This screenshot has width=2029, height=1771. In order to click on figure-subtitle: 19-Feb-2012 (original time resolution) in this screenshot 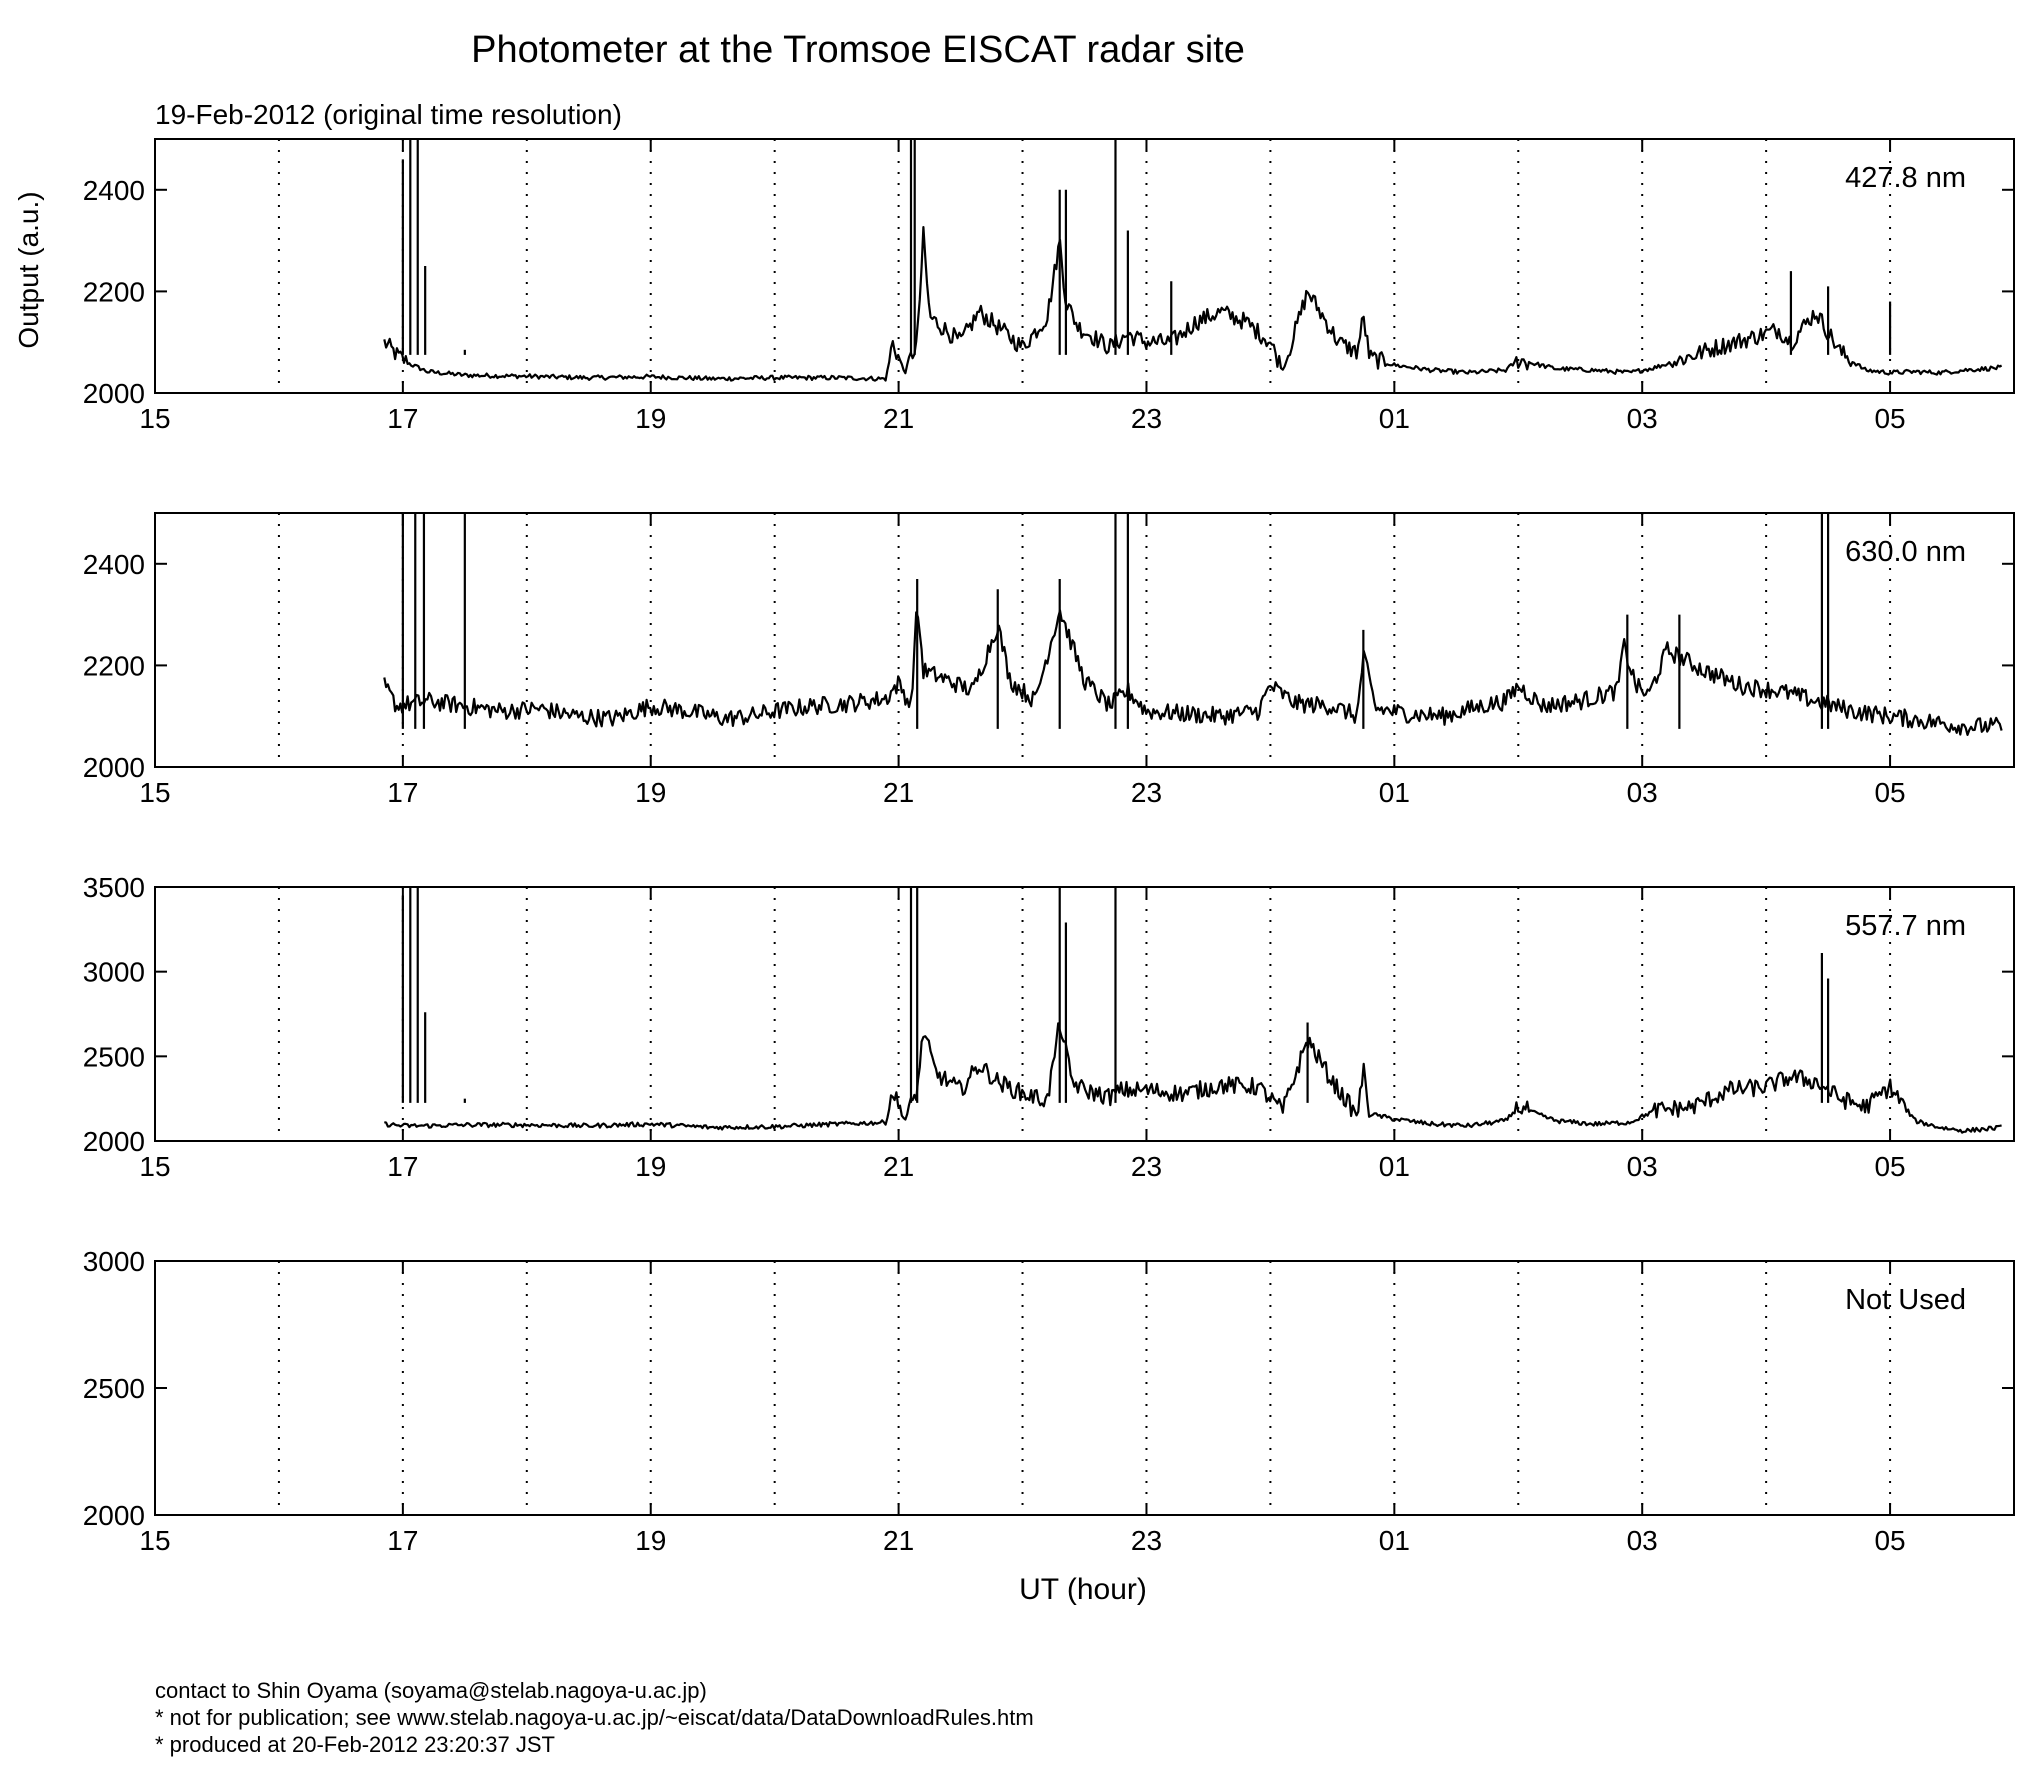, I will do `click(388, 114)`.